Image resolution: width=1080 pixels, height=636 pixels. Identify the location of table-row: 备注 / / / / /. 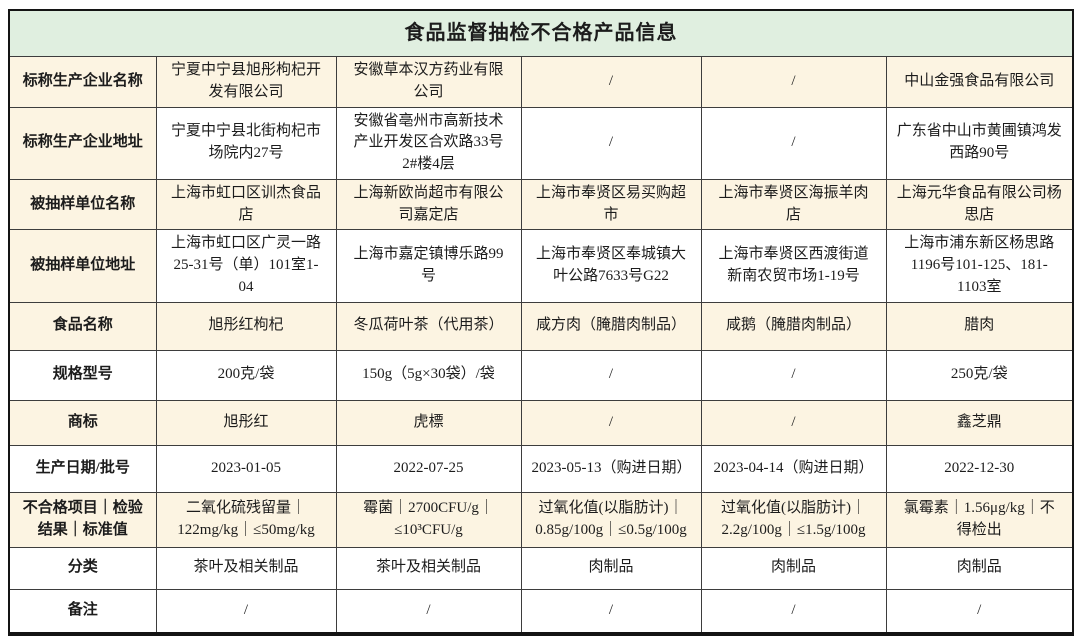
(541, 611).